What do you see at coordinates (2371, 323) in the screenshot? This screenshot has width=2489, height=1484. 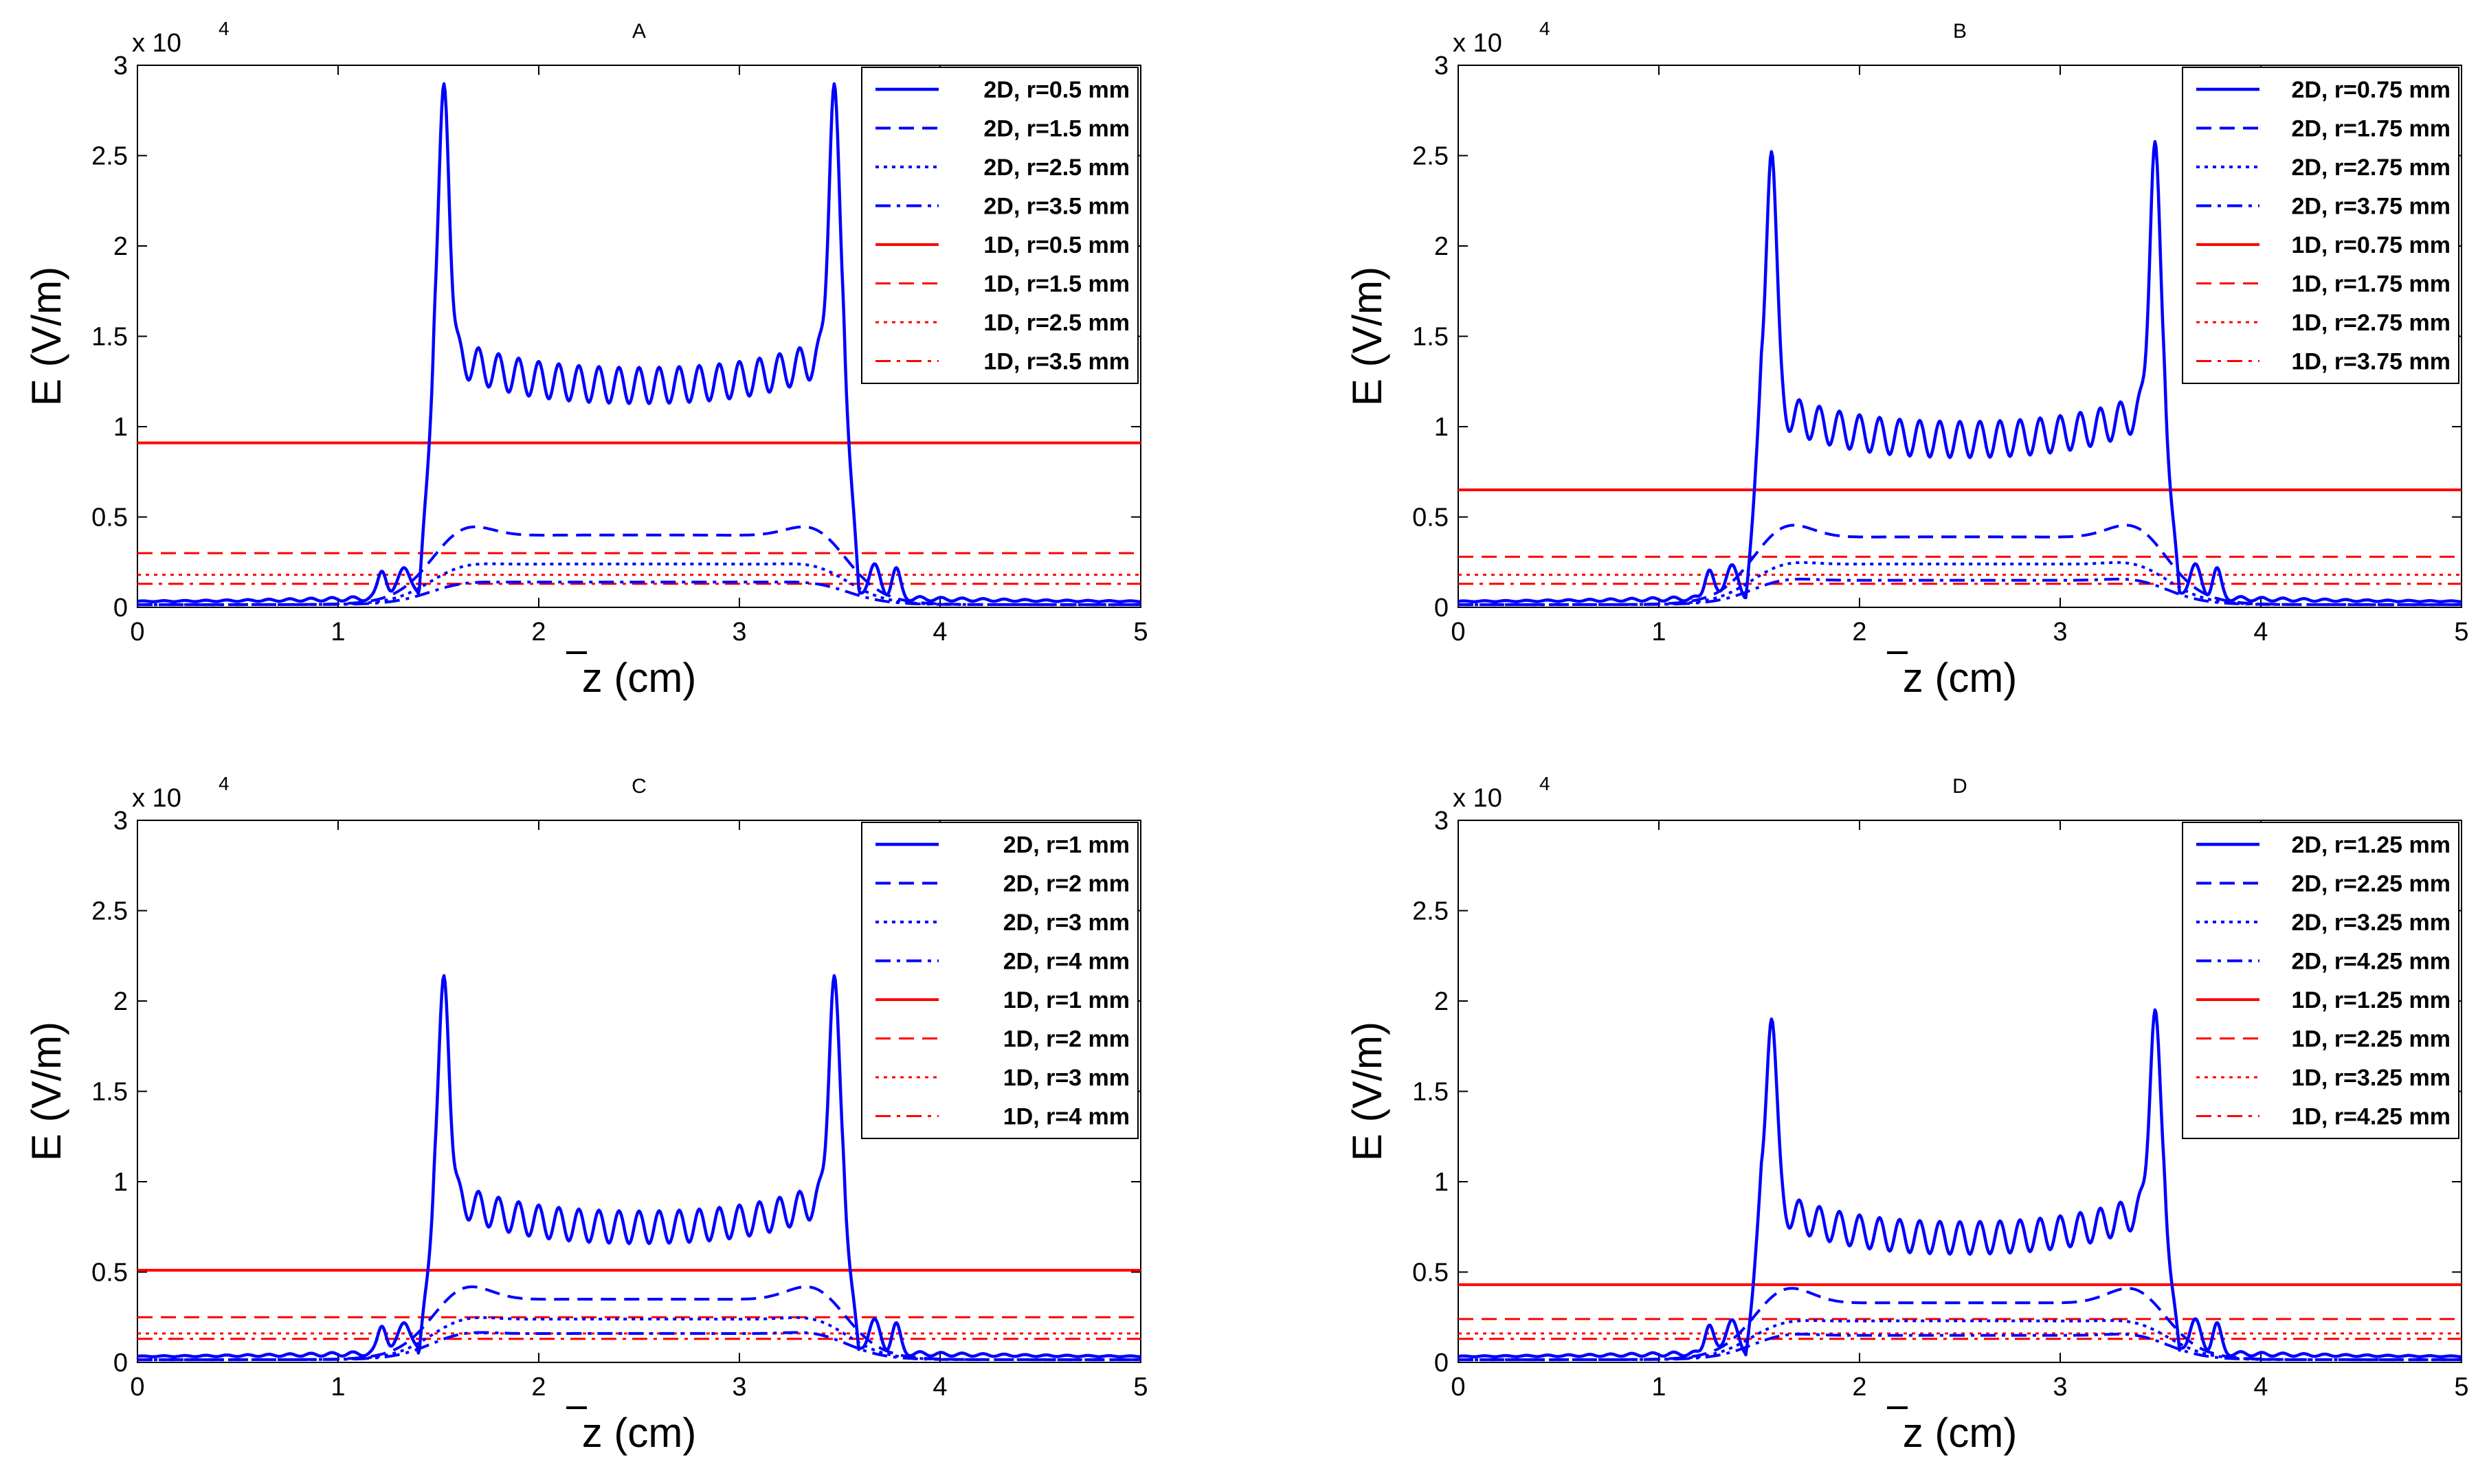 I see `legend-label: 1D, r=2.75 mm` at bounding box center [2371, 323].